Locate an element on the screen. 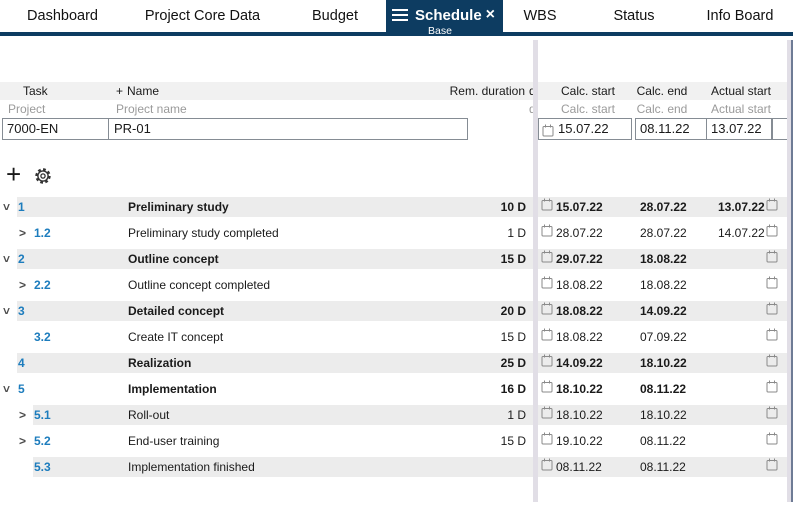  rem-duration-cell: 20 D is located at coordinates (513, 311).